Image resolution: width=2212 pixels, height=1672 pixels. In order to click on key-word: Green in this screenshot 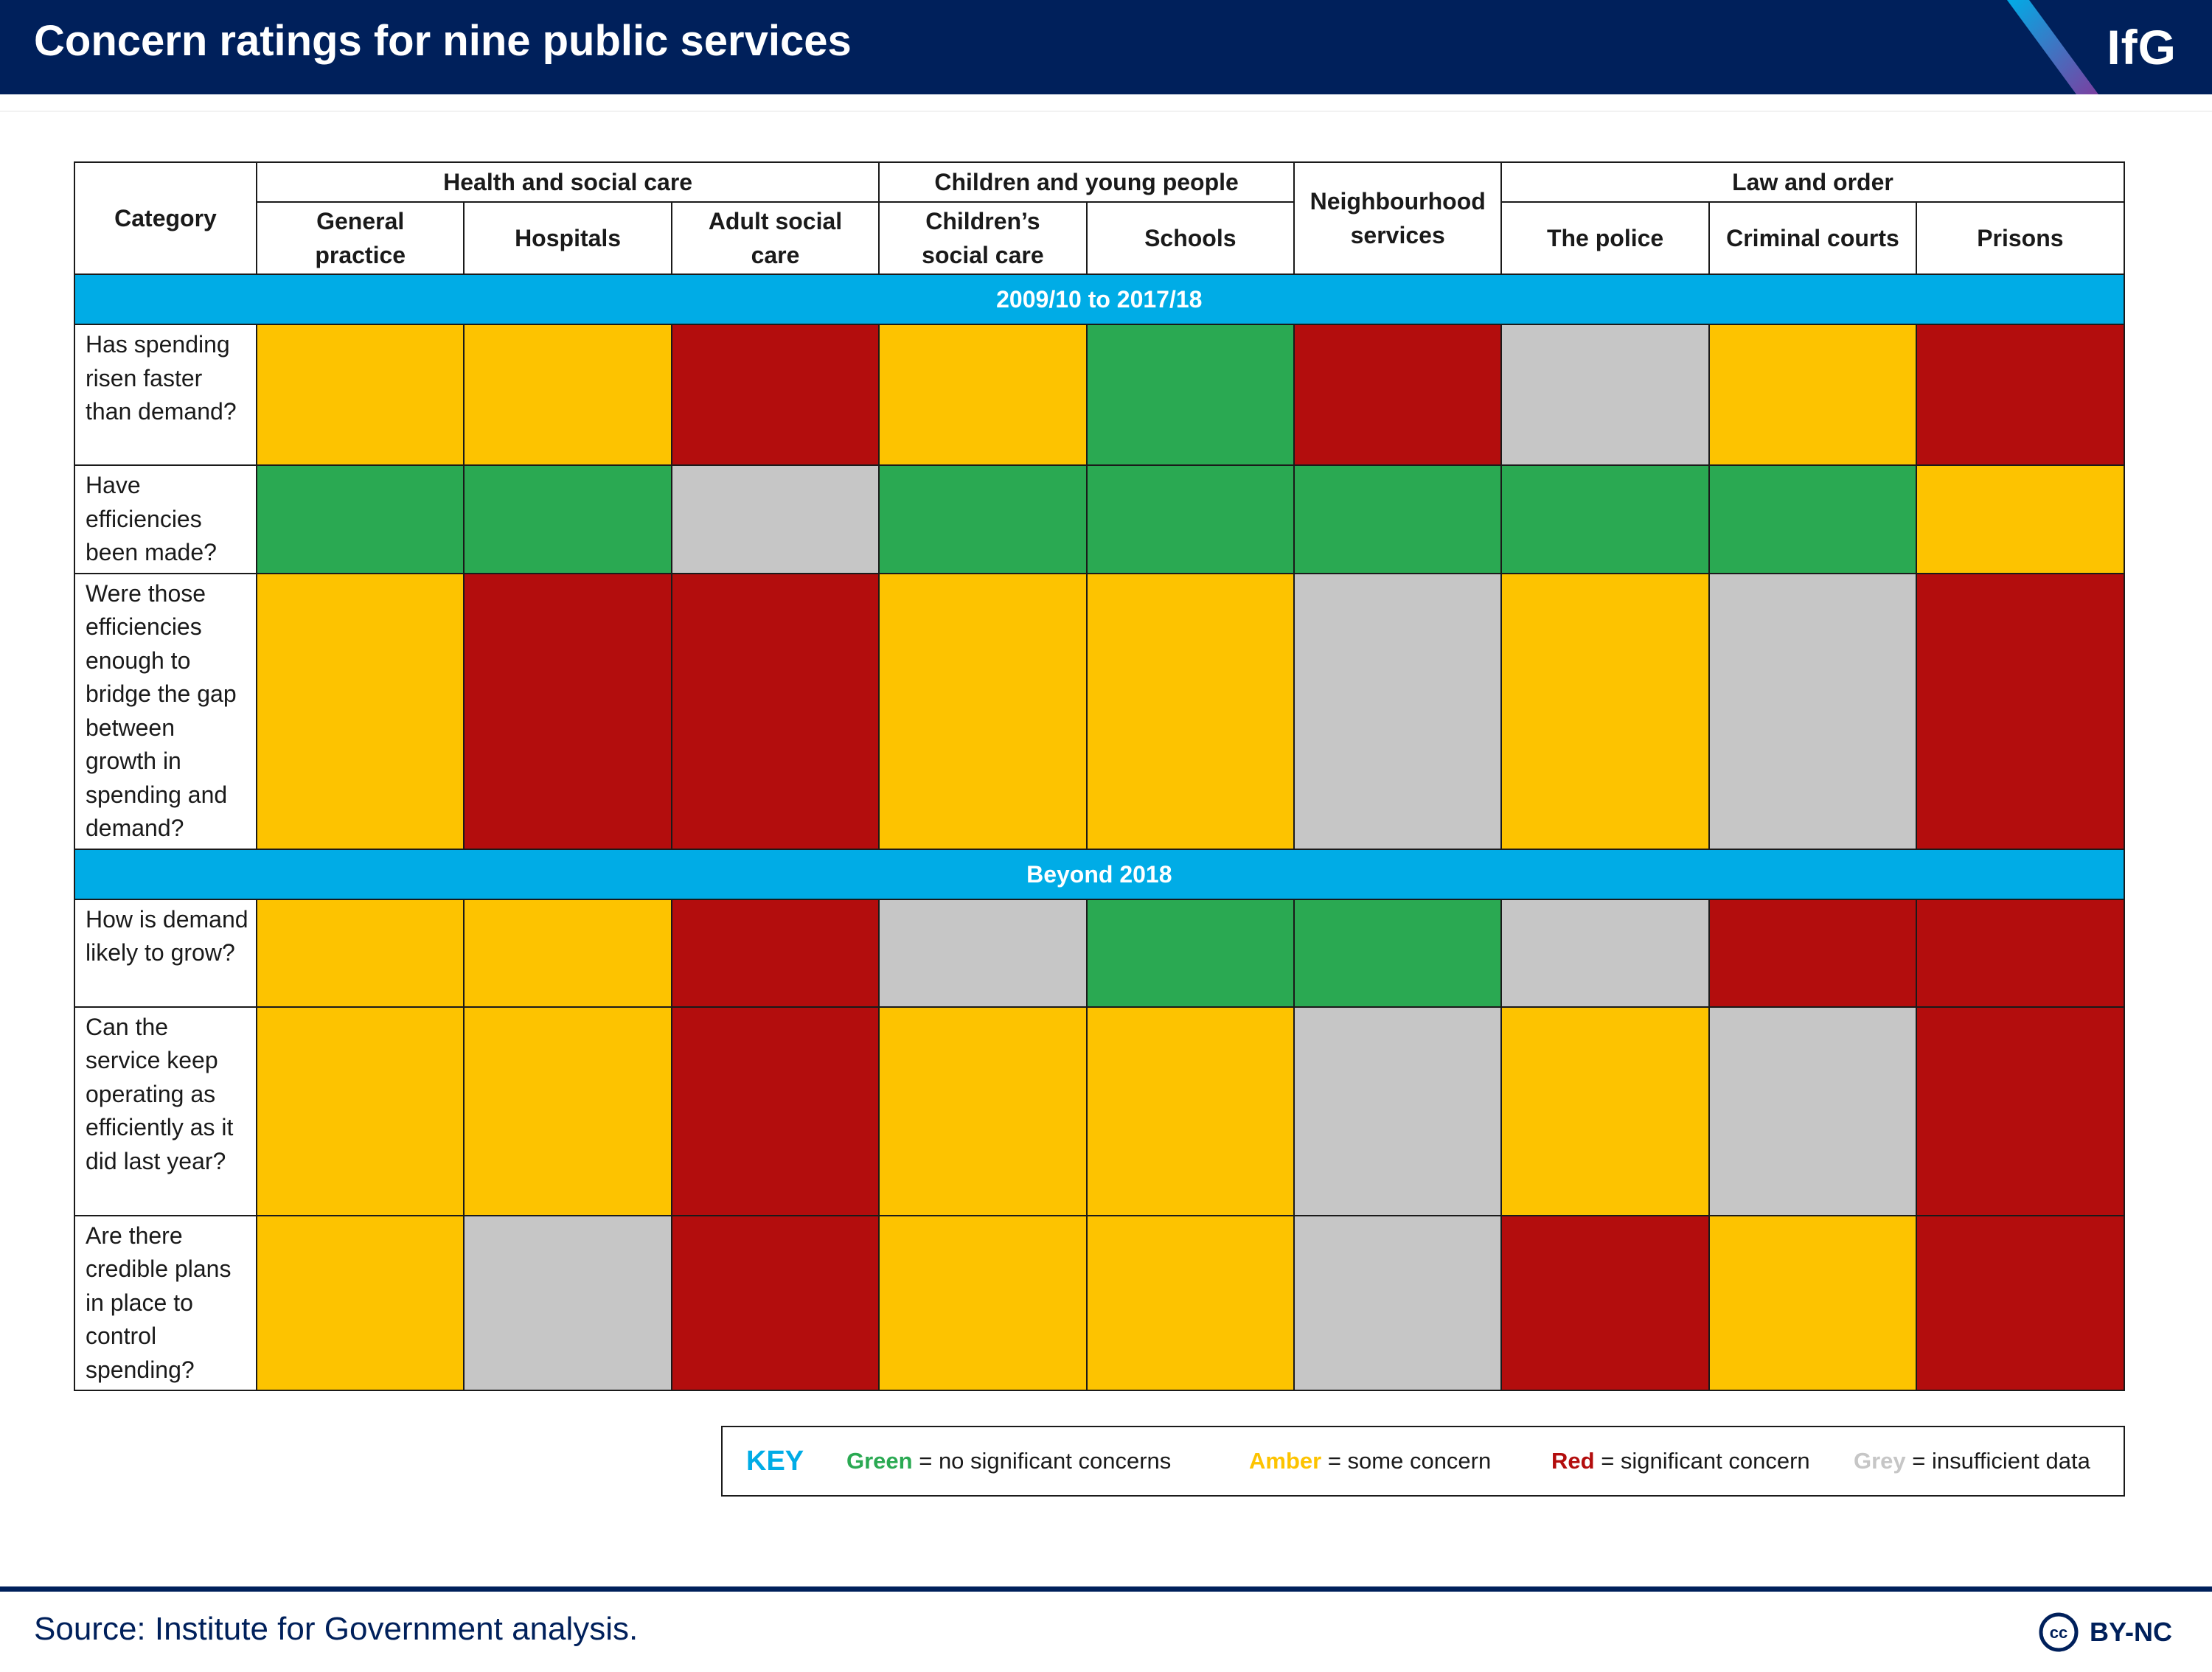, I will do `click(879, 1461)`.